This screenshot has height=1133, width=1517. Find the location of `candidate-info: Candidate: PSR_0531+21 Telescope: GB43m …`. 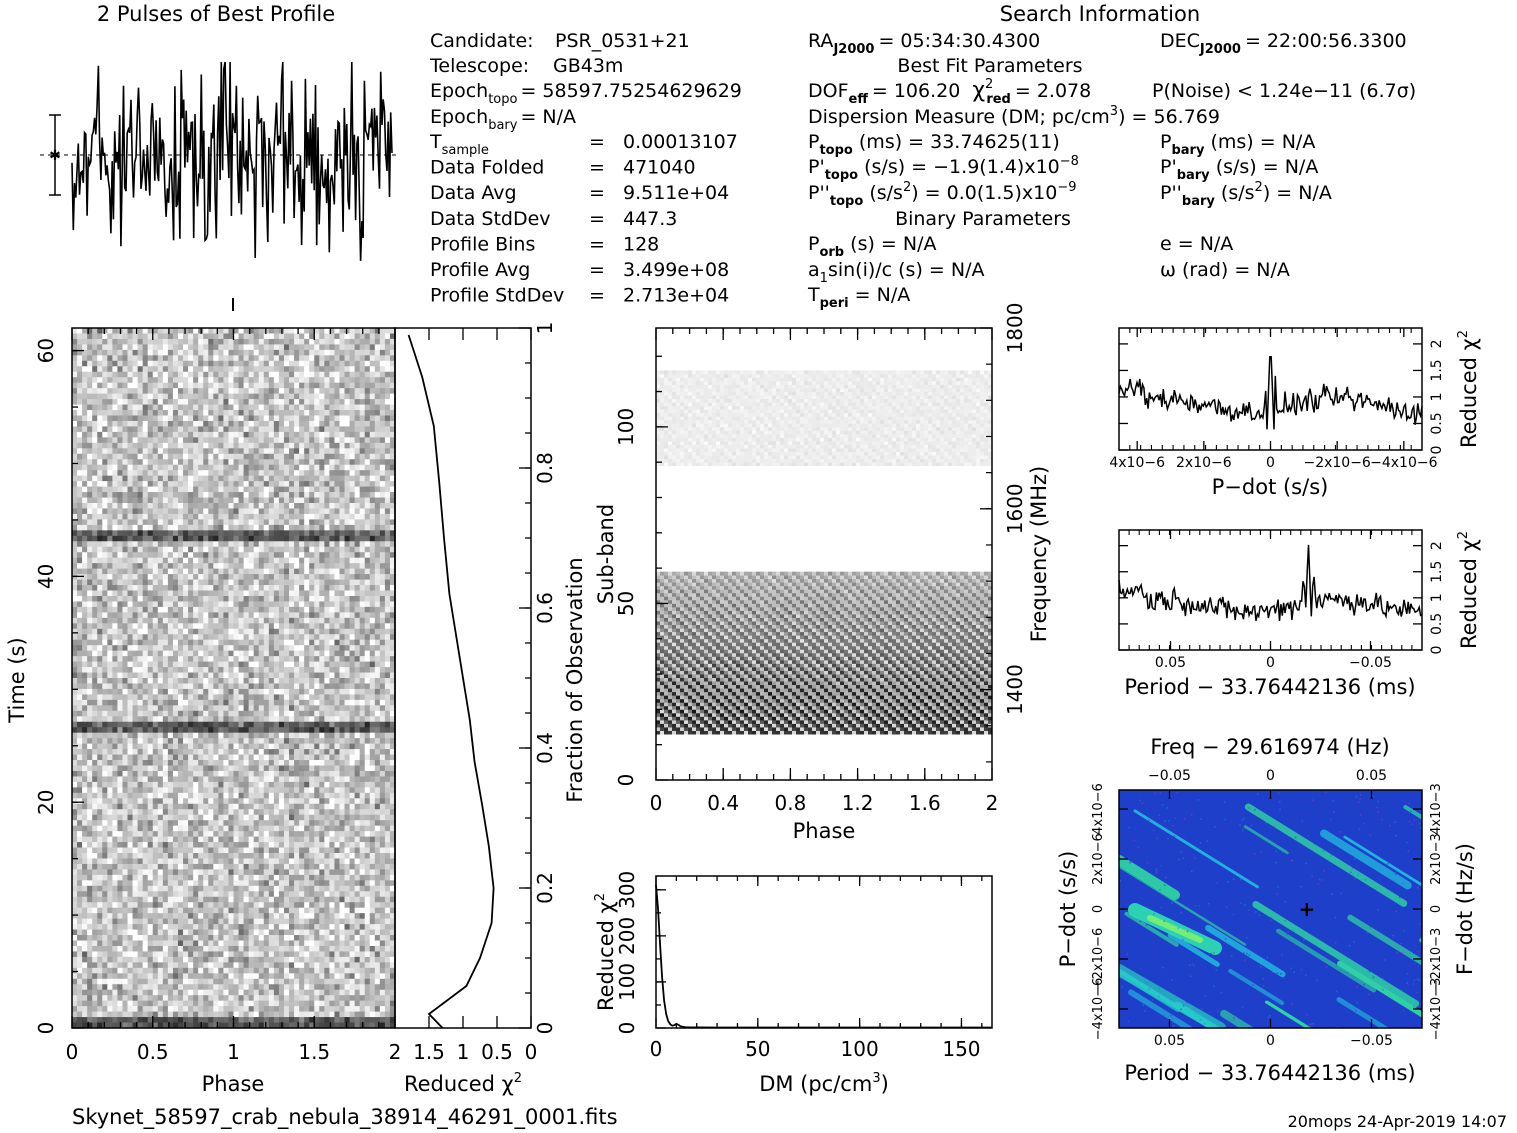

candidate-info: Candidate: PSR_0531+21 Telescope: GB43m … is located at coordinates (585, 168).